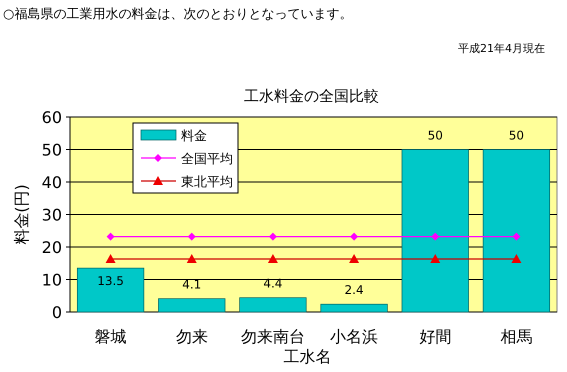 The image size is (567, 372). Describe the element at coordinates (21, 214) in the screenshot. I see `y-axis-title: 料金(円)` at that location.